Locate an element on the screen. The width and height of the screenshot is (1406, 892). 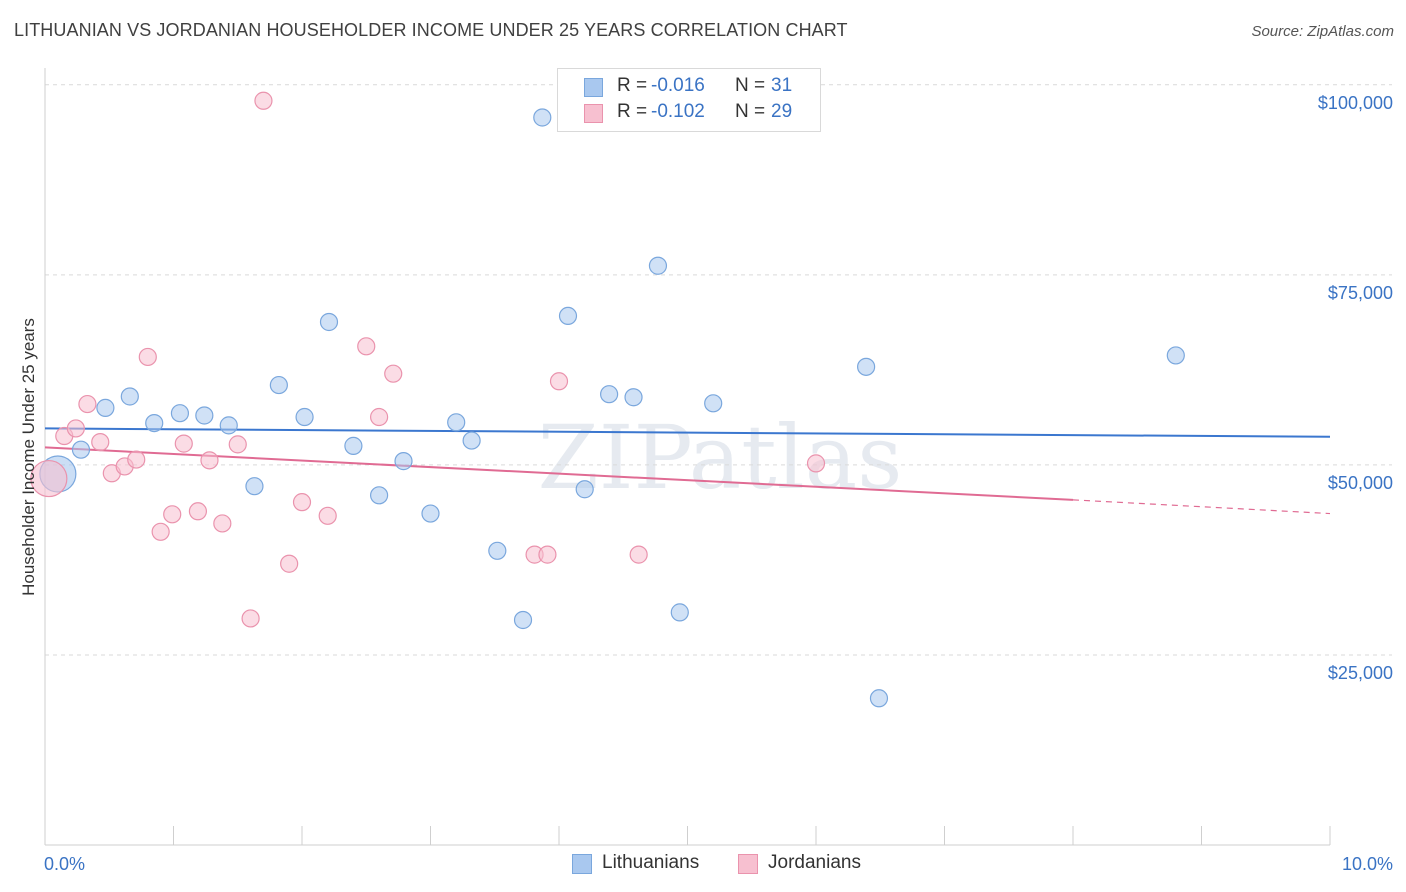
watermark: ZIPatlas is located at coordinates (720, 457).